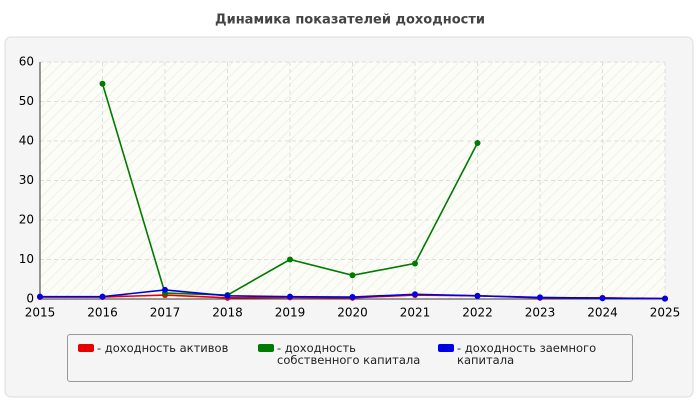 The height and width of the screenshot is (400, 700). Describe the element at coordinates (527, 354) in the screenshot. I see `legend-label: - доходность заемного капитала` at that location.